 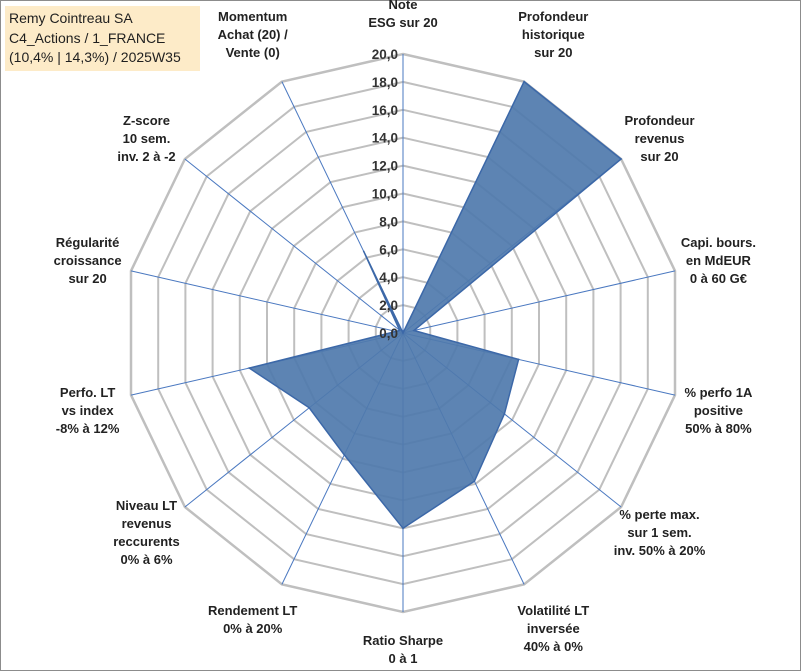 I want to click on axis-label-line: ESG sur 20, so click(x=402, y=22).